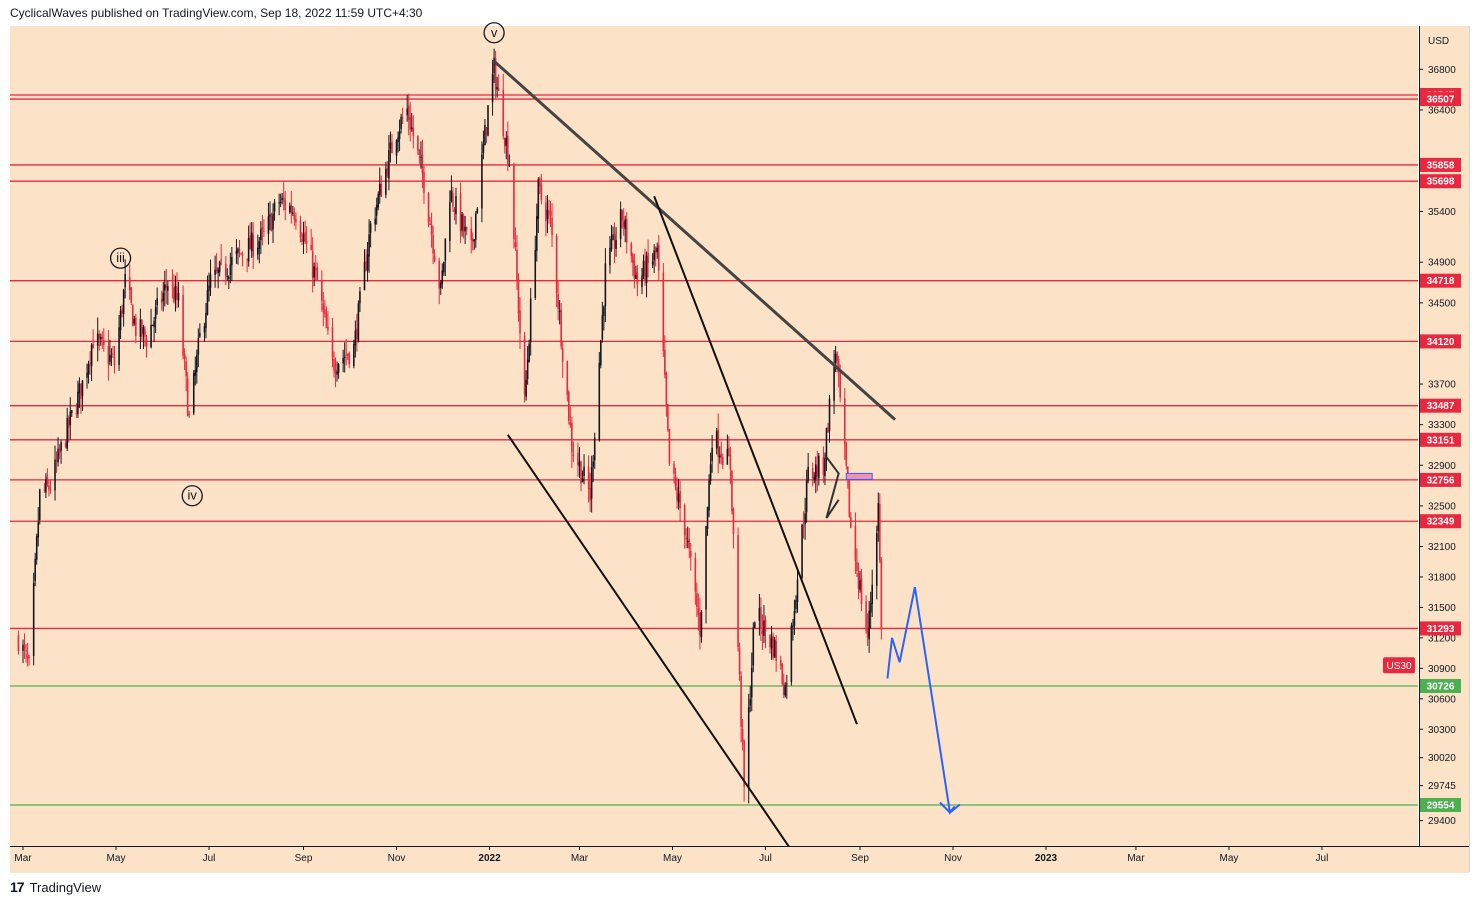 This screenshot has height=907, width=1478. What do you see at coordinates (1438, 41) in the screenshot?
I see `currency-label: USD` at bounding box center [1438, 41].